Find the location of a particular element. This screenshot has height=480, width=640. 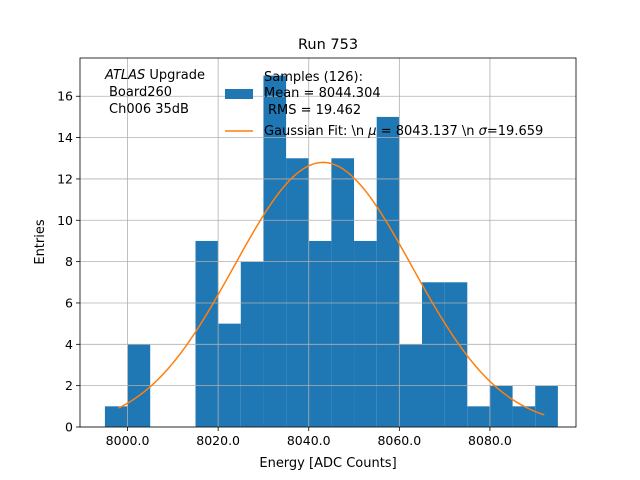

legend-hist-line1: Samples (126): is located at coordinates (313, 77).